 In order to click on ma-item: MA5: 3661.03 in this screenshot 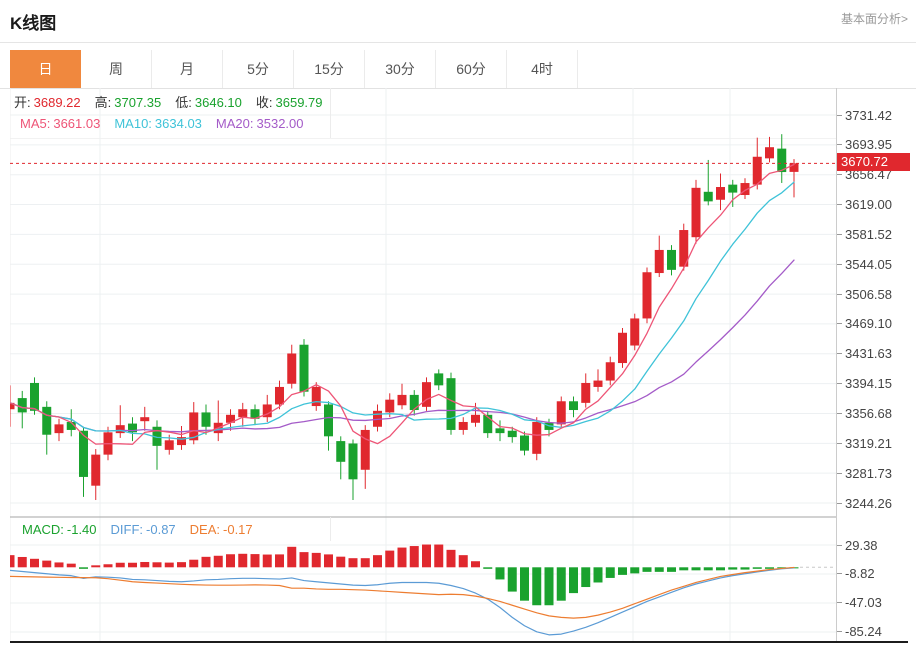, I will do `click(60, 123)`.